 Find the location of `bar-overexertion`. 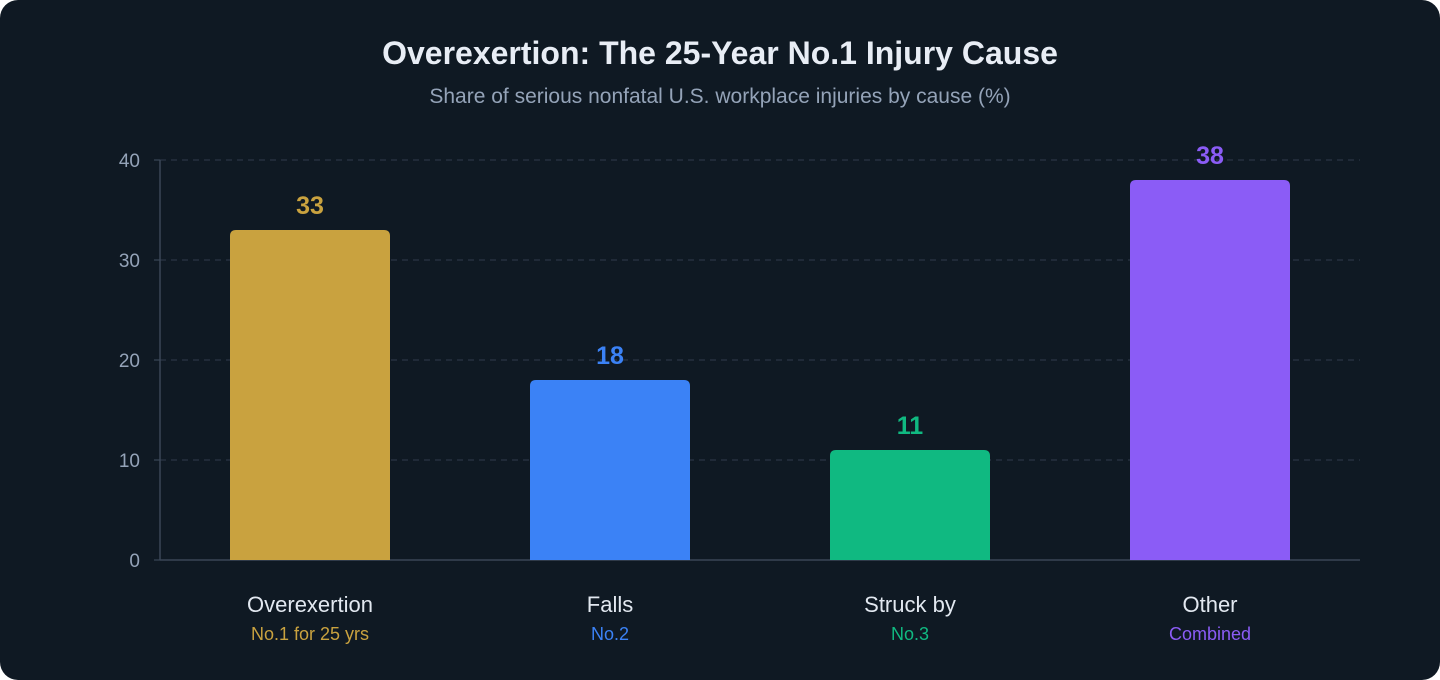

bar-overexertion is located at coordinates (310, 395).